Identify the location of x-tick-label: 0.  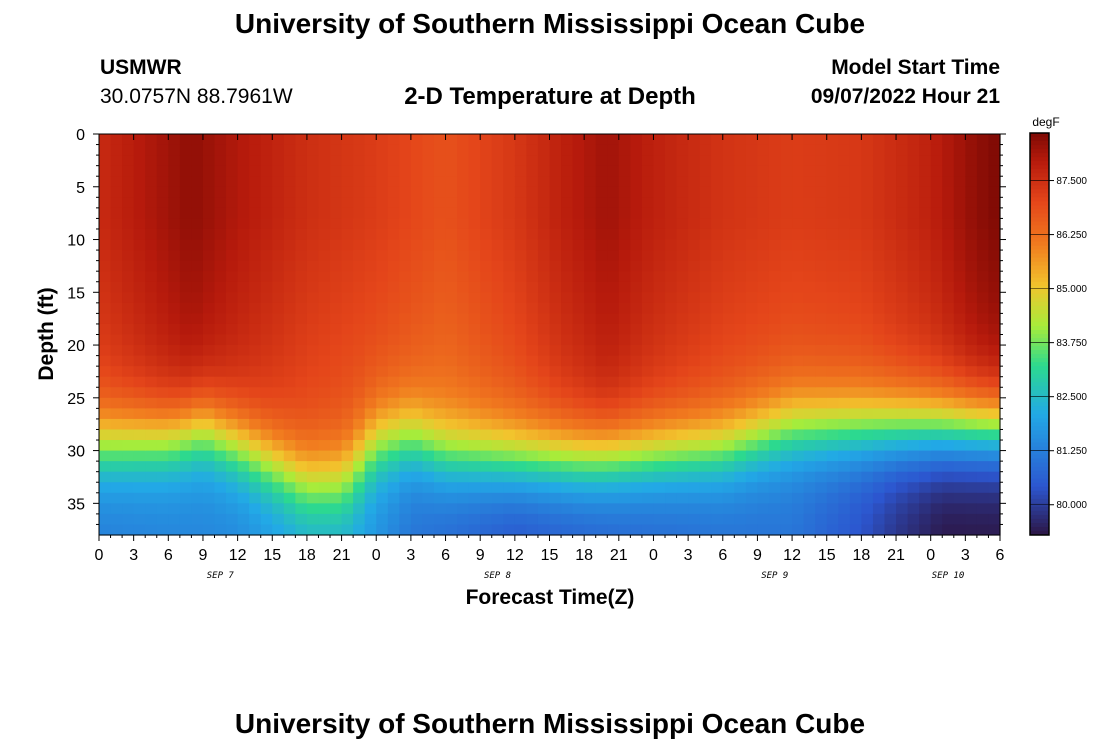
(653, 555).